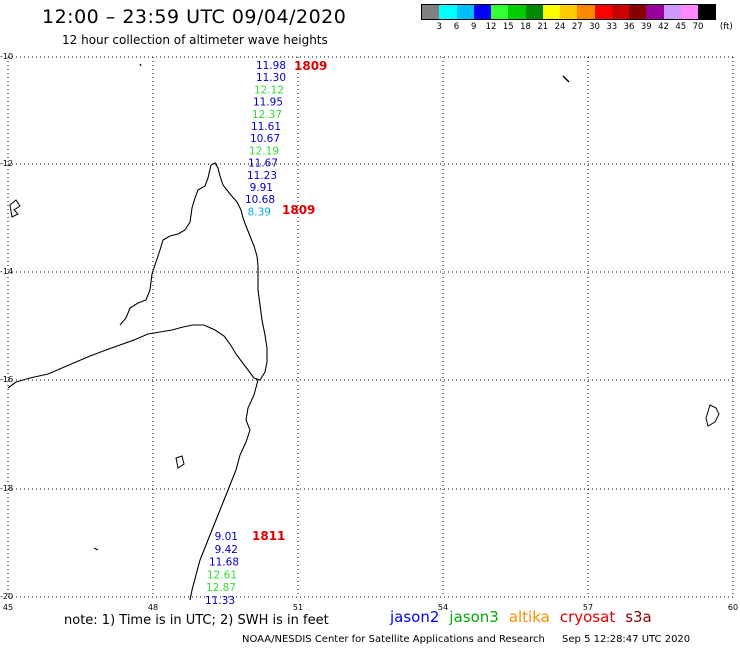 The height and width of the screenshot is (650, 740). What do you see at coordinates (298, 607) in the screenshot?
I see `longitude-tick-label: 51` at bounding box center [298, 607].